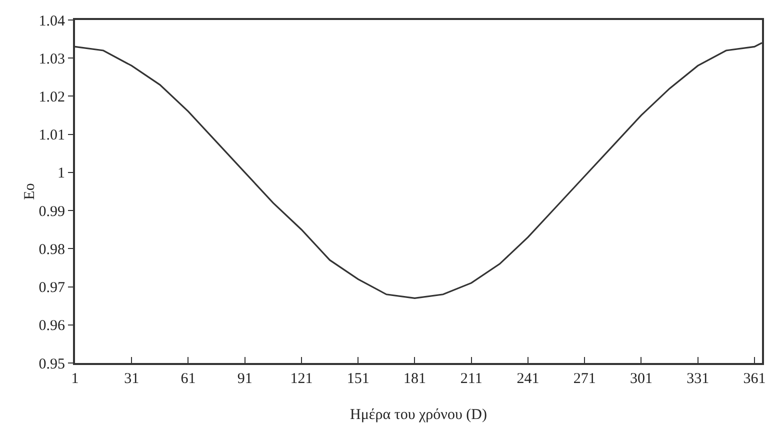  Describe the element at coordinates (75, 379) in the screenshot. I see `x-tick-label: 1` at that location.